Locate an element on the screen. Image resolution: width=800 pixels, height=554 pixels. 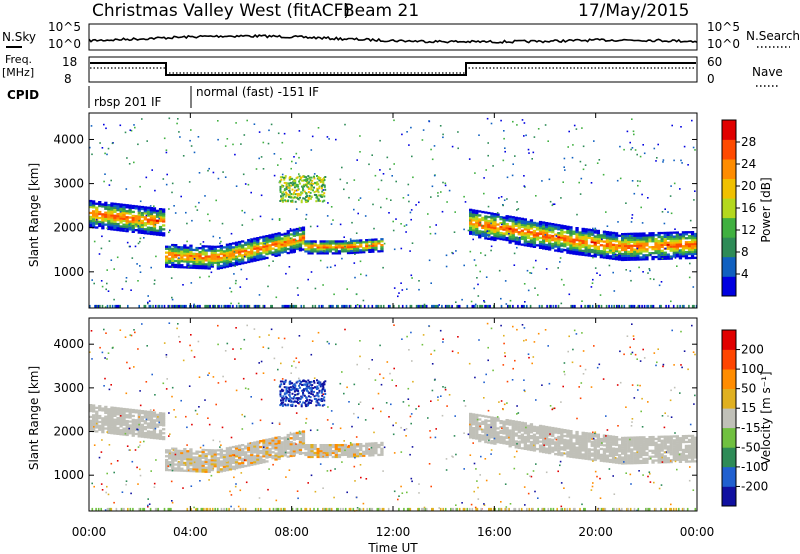
colorbar-tick-label: -200 is located at coordinates (754, 486).